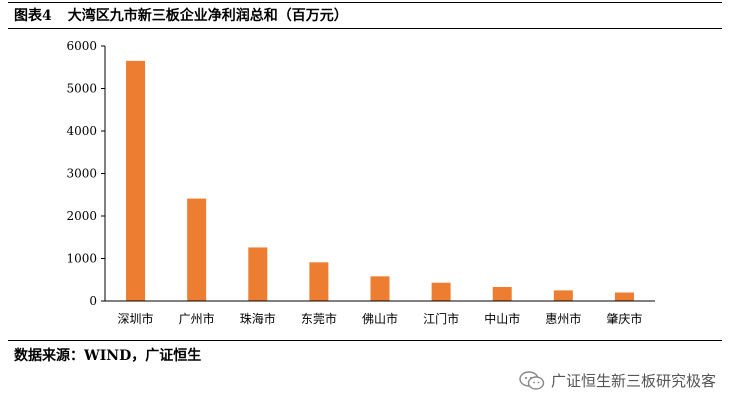  Describe the element at coordinates (380, 318) in the screenshot. I see `x-tick-label: 佛山市` at that location.